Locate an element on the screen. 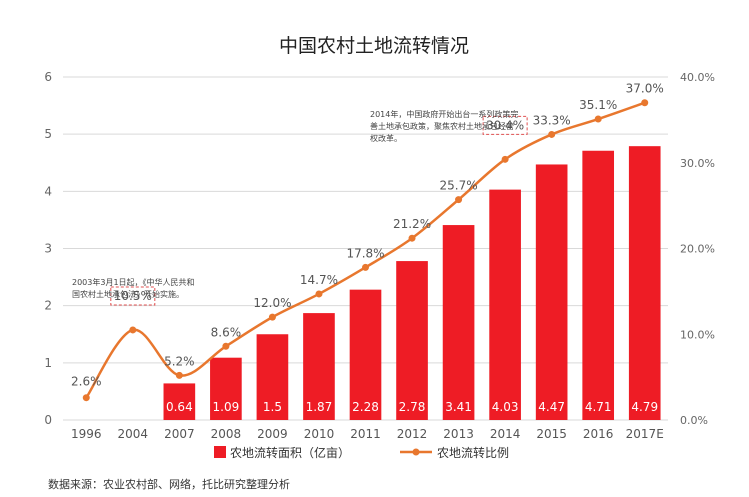 This screenshot has height=497, width=749. left-tick-label: 4 is located at coordinates (48, 191).